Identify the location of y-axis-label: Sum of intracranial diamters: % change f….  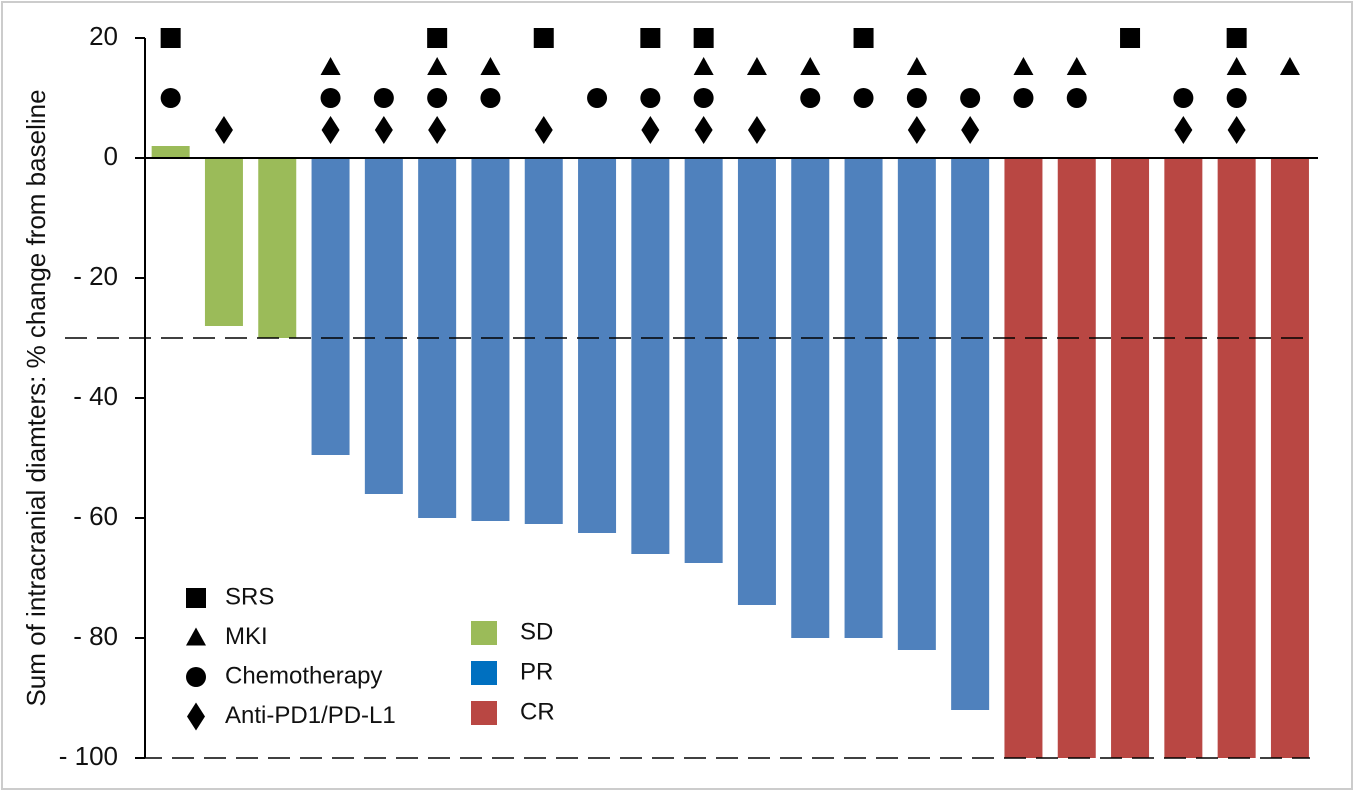
(36, 397).